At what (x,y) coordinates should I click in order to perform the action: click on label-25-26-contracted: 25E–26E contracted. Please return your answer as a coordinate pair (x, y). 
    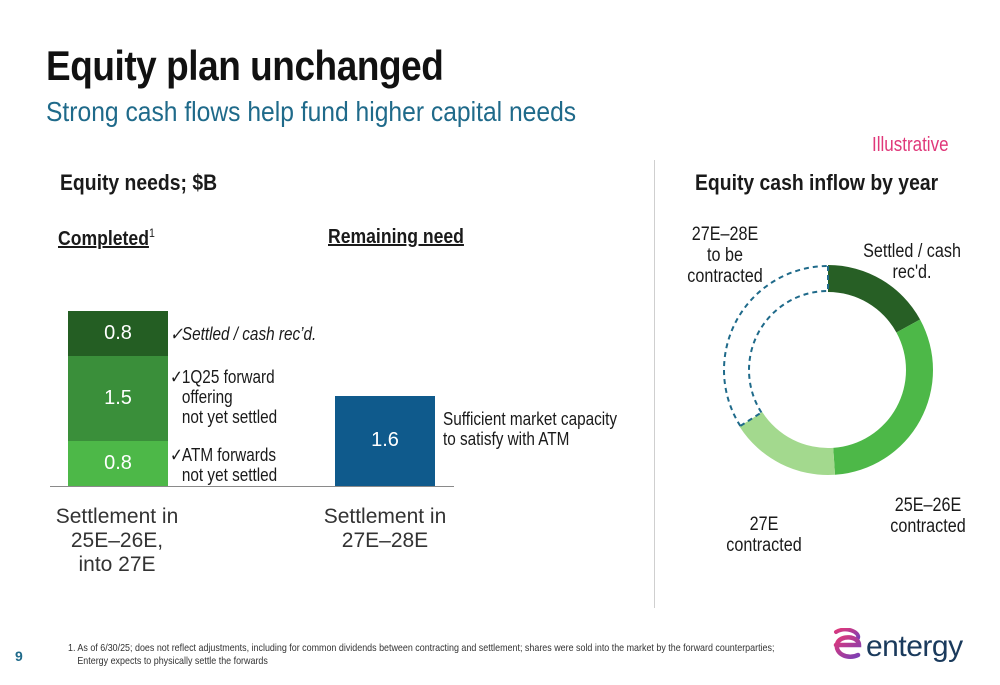
    Looking at the image, I should click on (928, 516).